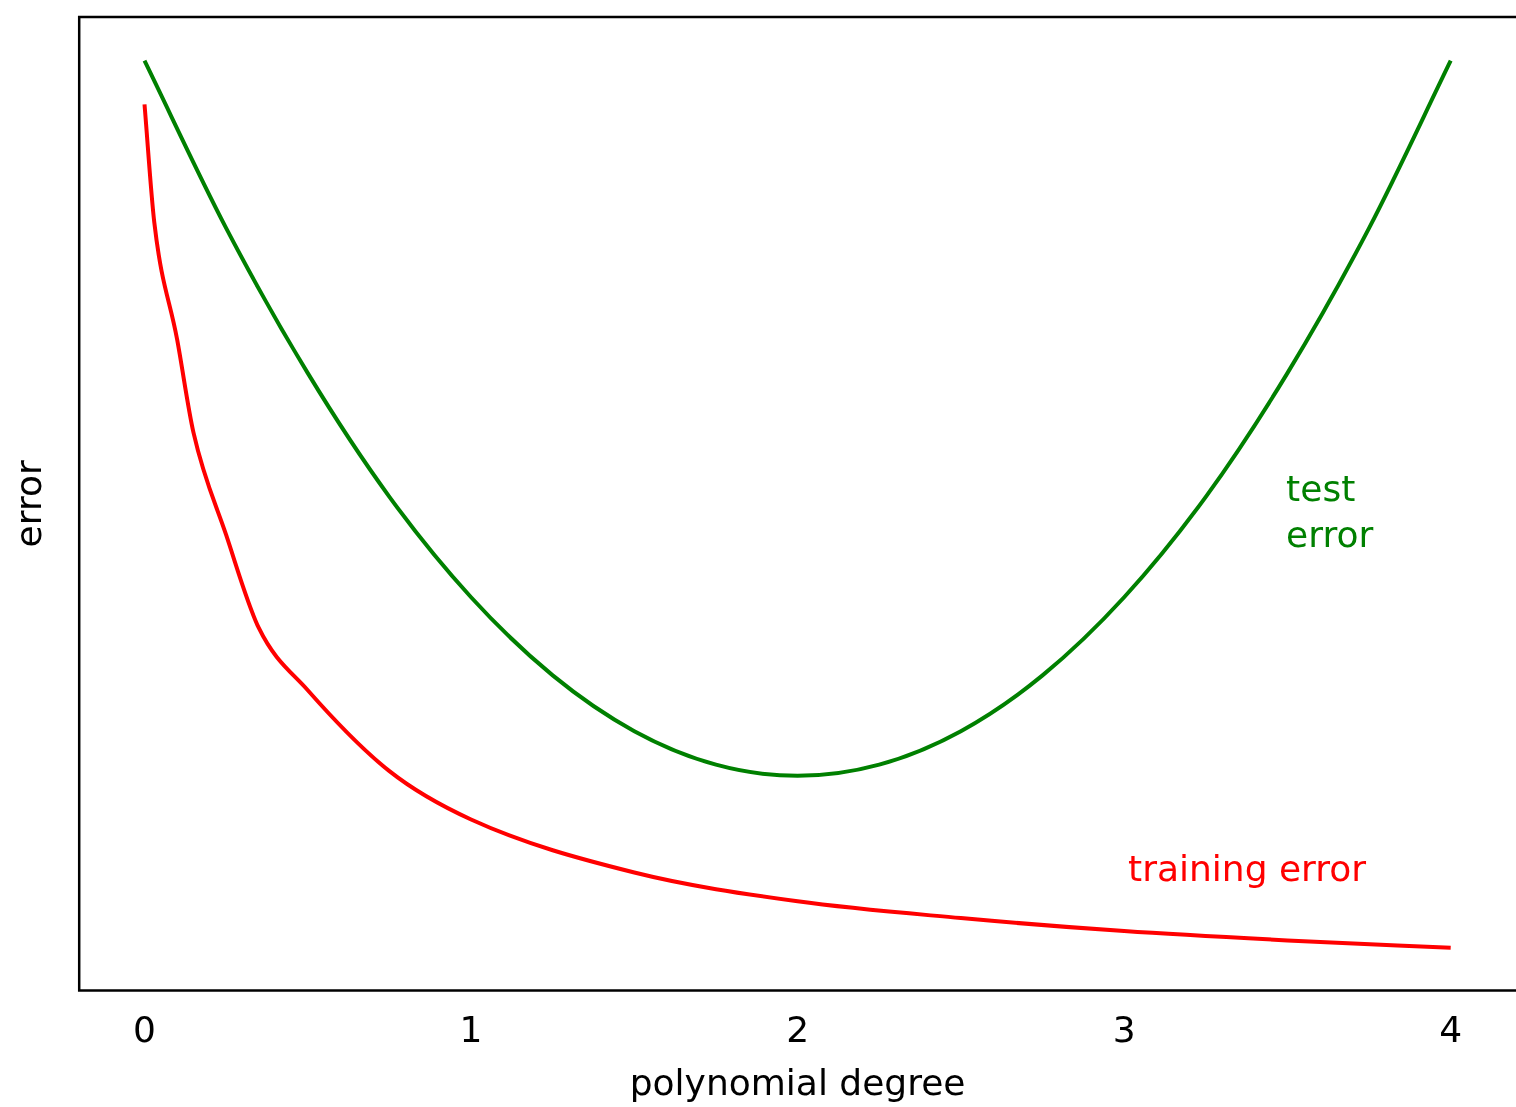  I want to click on series-label: test error, so click(1330, 512).